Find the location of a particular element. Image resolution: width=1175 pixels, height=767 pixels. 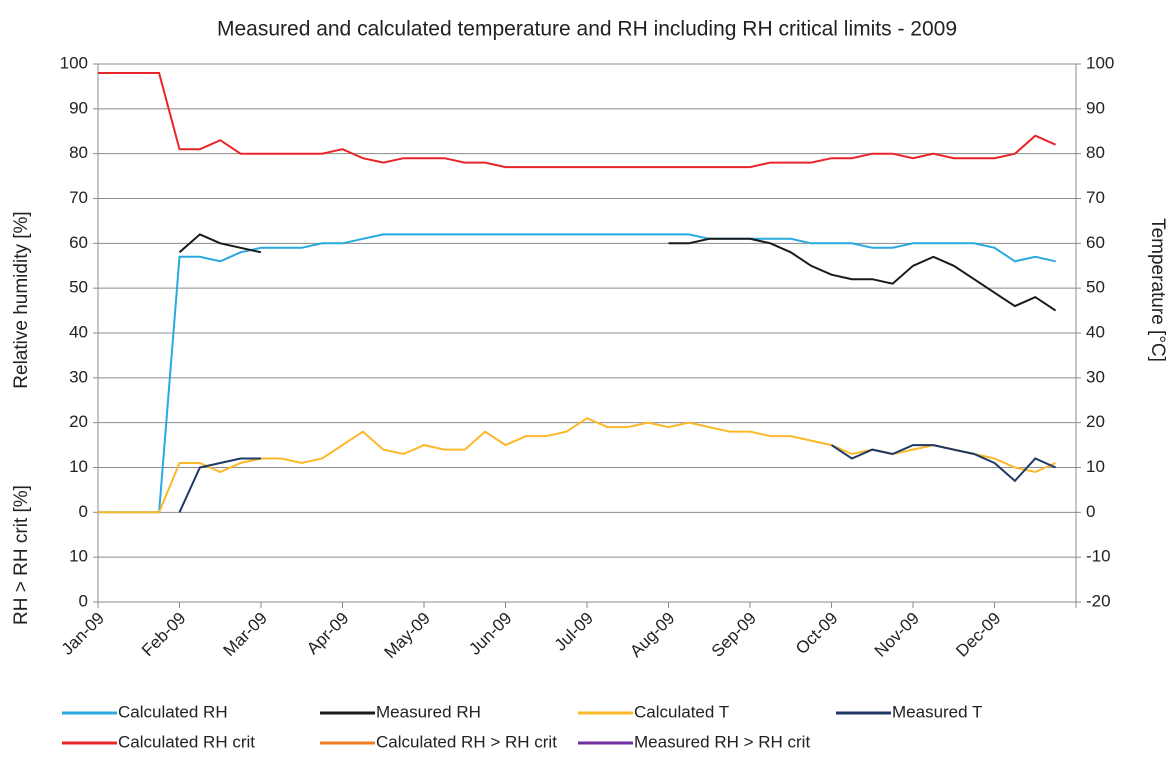

y-tick-label: 100 is located at coordinates (74, 62).